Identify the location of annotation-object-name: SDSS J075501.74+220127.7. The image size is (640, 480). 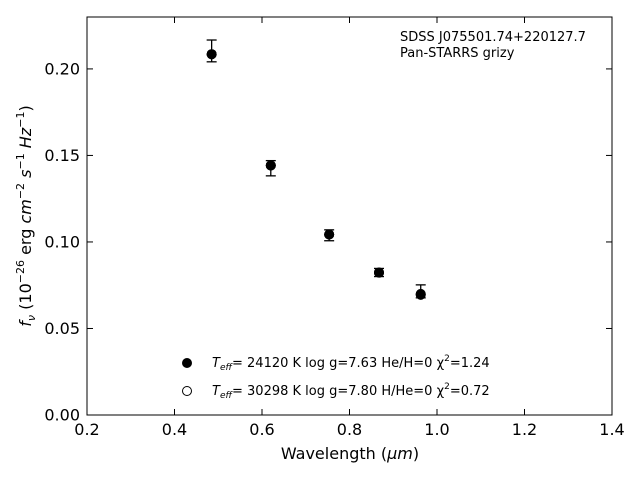
(493, 37).